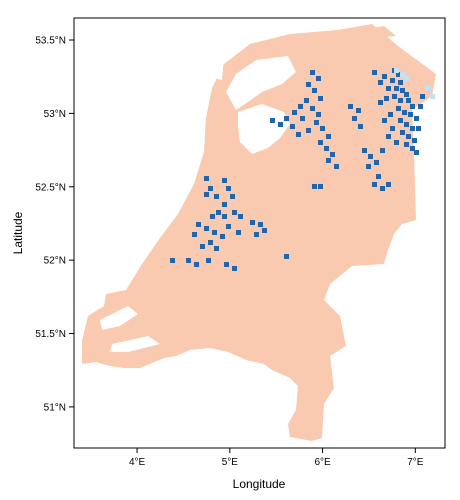  I want to click on x-tick-label: 5°E, so click(230, 462).